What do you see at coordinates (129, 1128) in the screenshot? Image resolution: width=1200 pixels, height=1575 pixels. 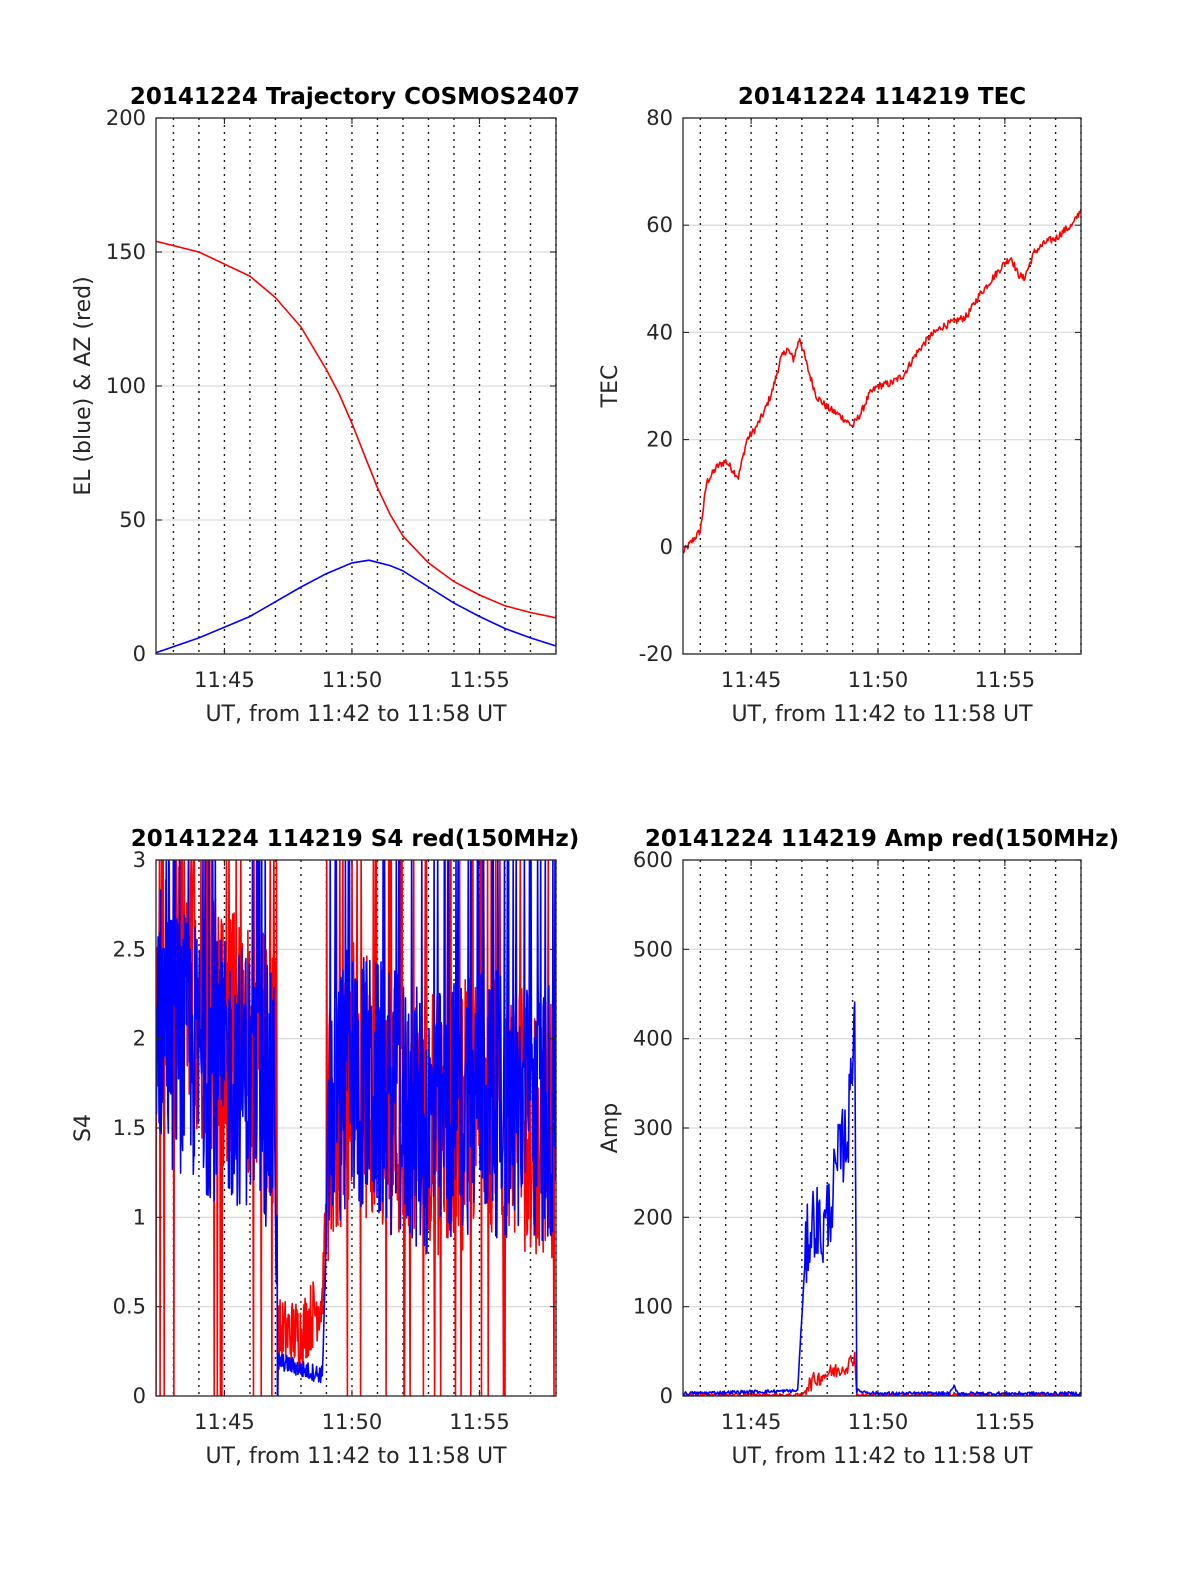 I see `y-tick-label: 1.5` at bounding box center [129, 1128].